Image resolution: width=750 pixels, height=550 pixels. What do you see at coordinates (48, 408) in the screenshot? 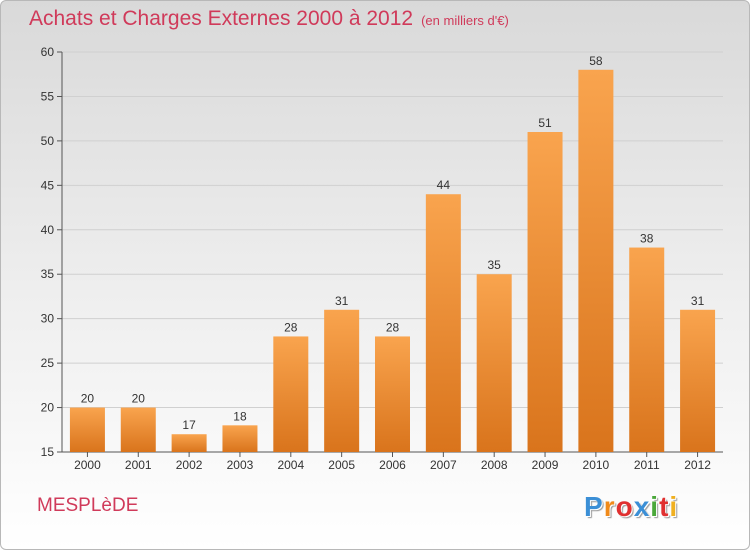
I see `y-tick-label: 20` at bounding box center [48, 408].